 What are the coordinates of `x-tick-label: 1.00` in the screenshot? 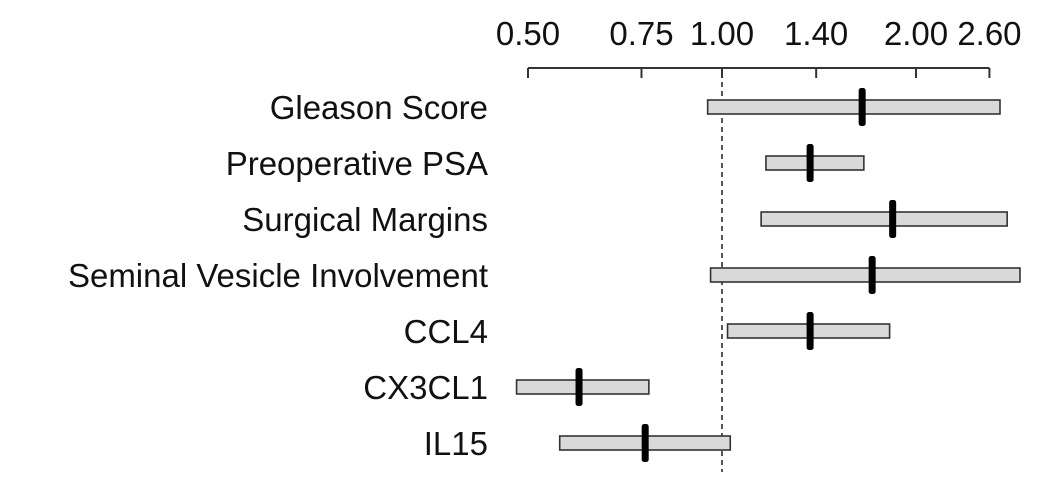 It's located at (722, 33).